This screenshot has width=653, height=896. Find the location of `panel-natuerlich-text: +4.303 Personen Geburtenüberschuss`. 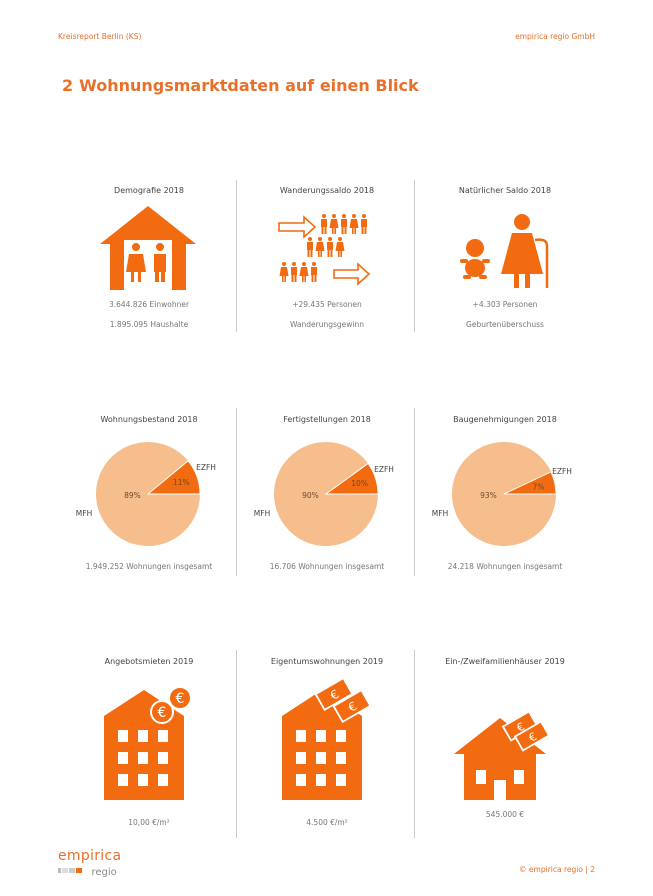

panel-natuerlich-text: +4.303 Personen Geburtenüberschuss is located at coordinates (505, 314).